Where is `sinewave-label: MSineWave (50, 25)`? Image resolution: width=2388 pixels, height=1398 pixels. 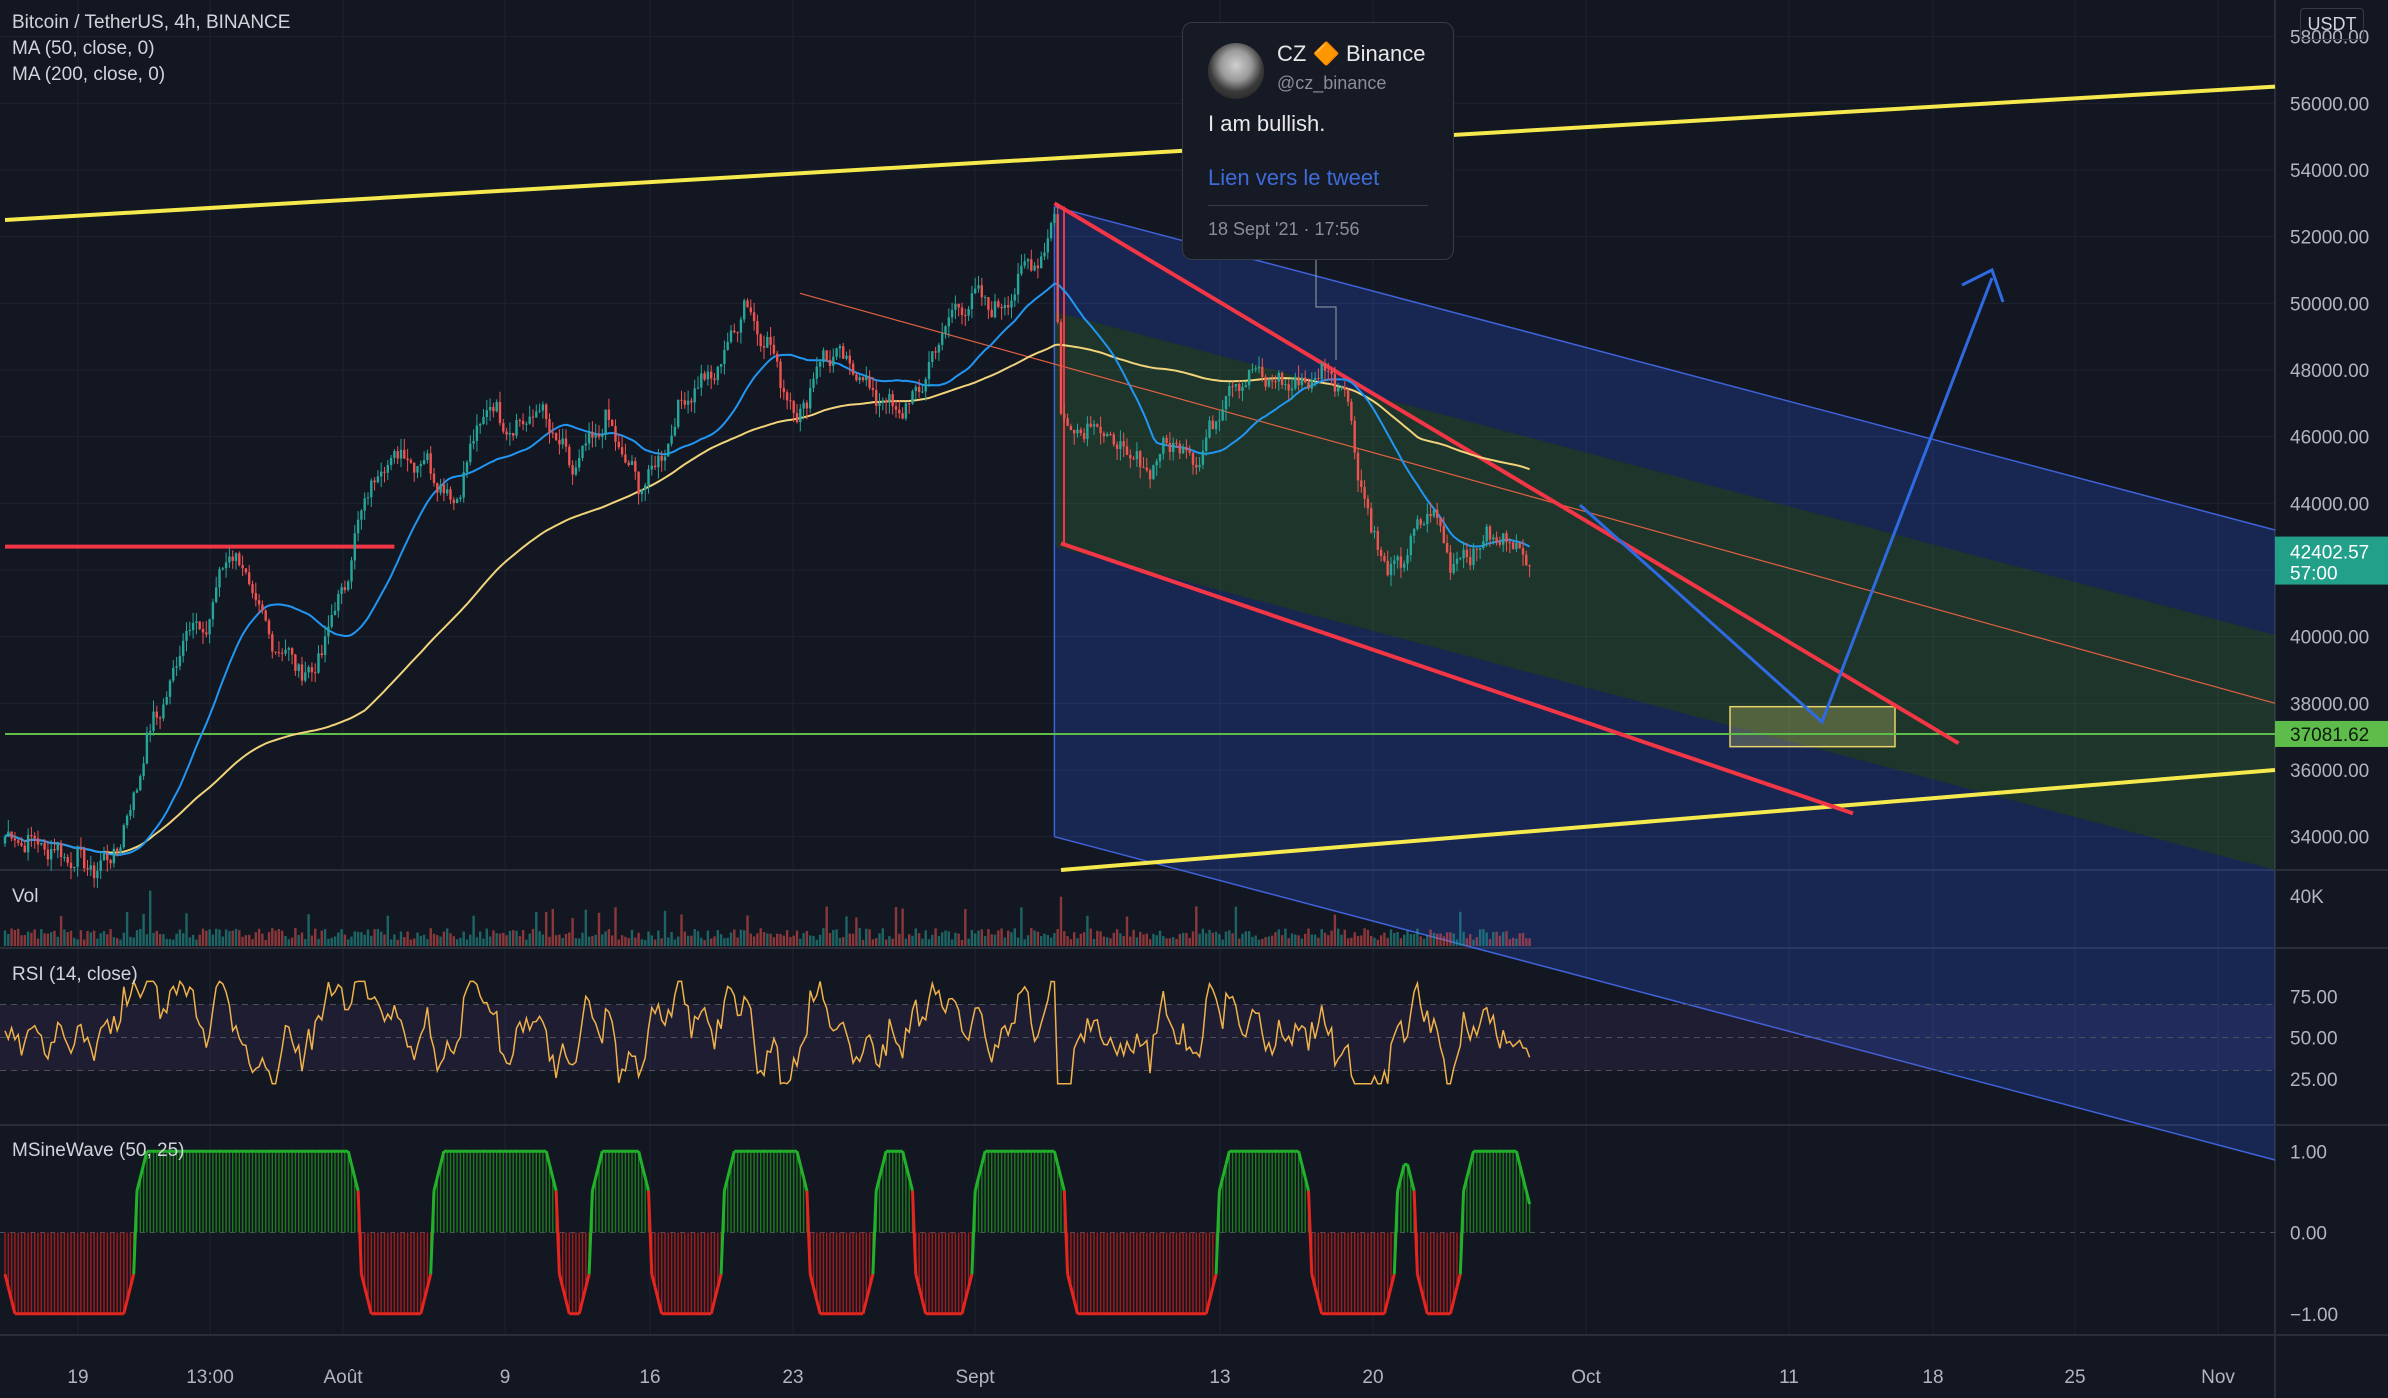
sinewave-label: MSineWave (50, 25) is located at coordinates (98, 1150).